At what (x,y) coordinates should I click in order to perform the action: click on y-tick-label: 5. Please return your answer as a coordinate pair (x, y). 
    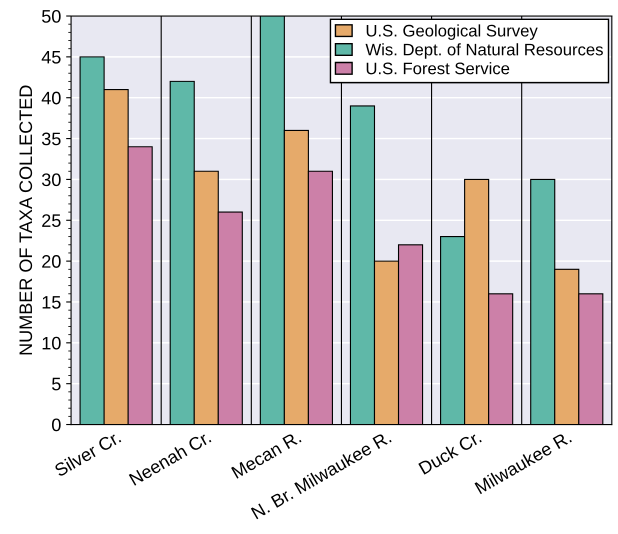
    Looking at the image, I should click on (56, 384).